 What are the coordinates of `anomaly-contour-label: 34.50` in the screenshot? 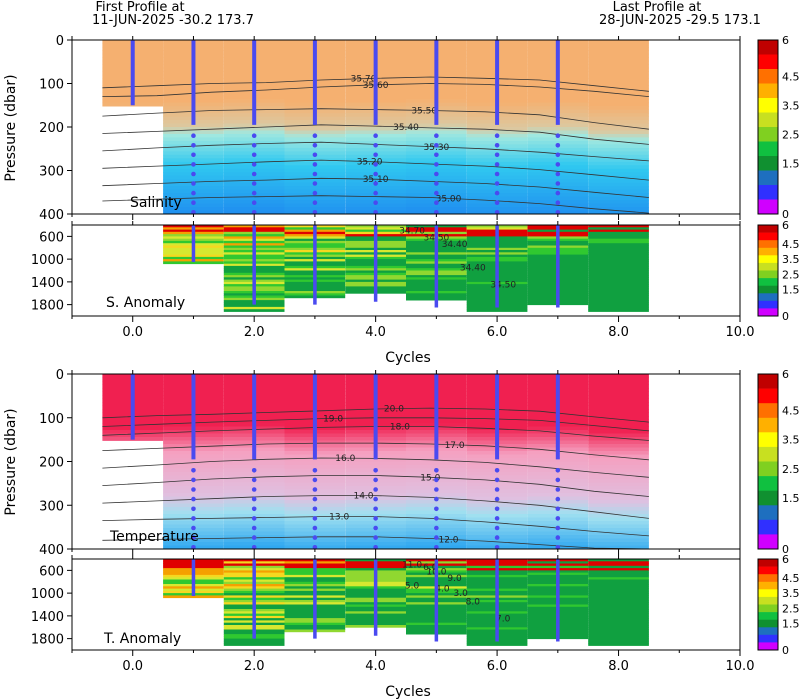 It's located at (503, 286).